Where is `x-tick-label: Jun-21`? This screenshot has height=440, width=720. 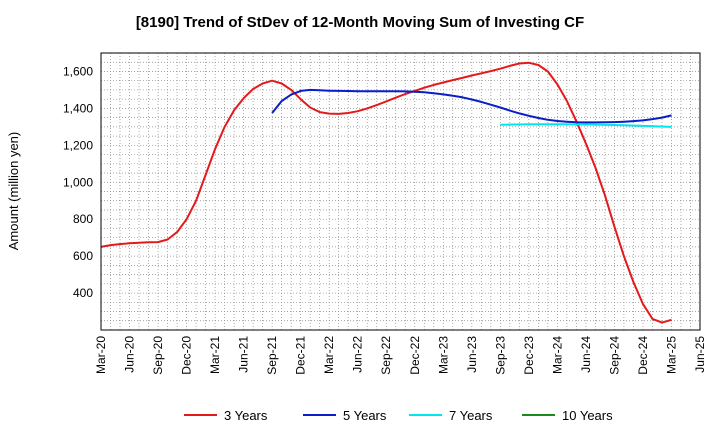 x-tick-label: Jun-21 is located at coordinates (244, 354).